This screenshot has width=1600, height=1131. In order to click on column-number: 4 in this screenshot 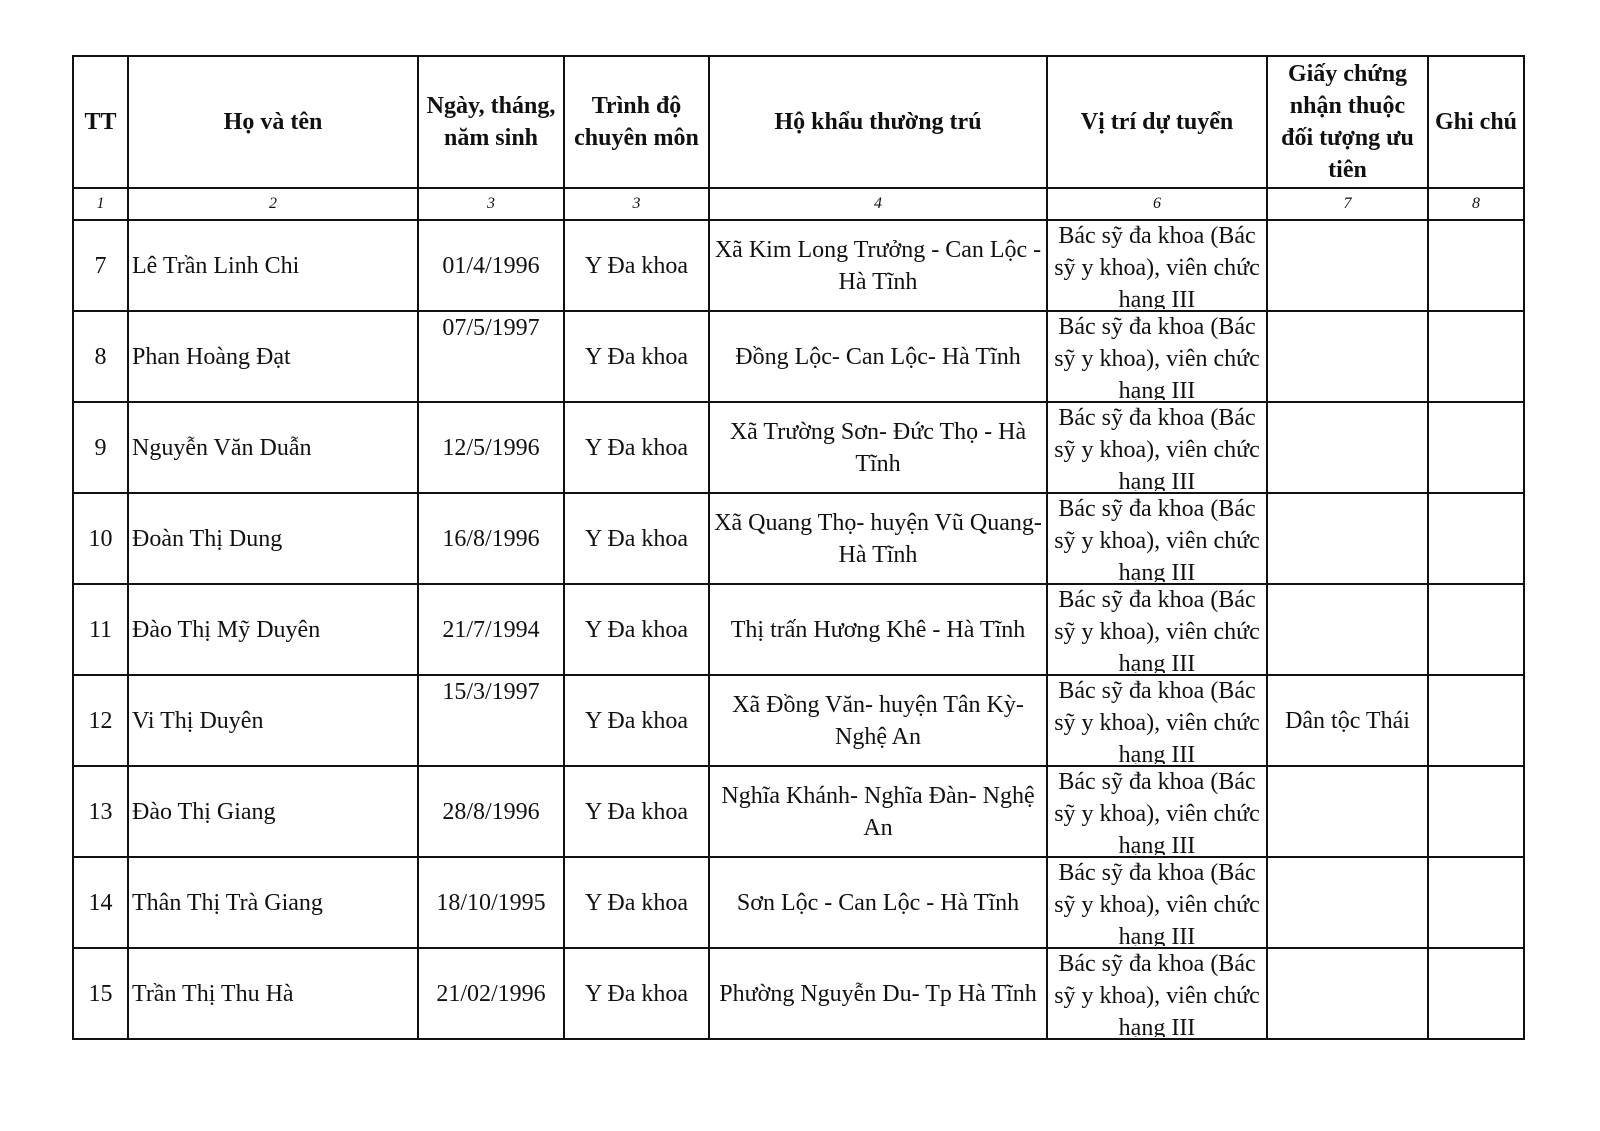, I will do `click(878, 204)`.